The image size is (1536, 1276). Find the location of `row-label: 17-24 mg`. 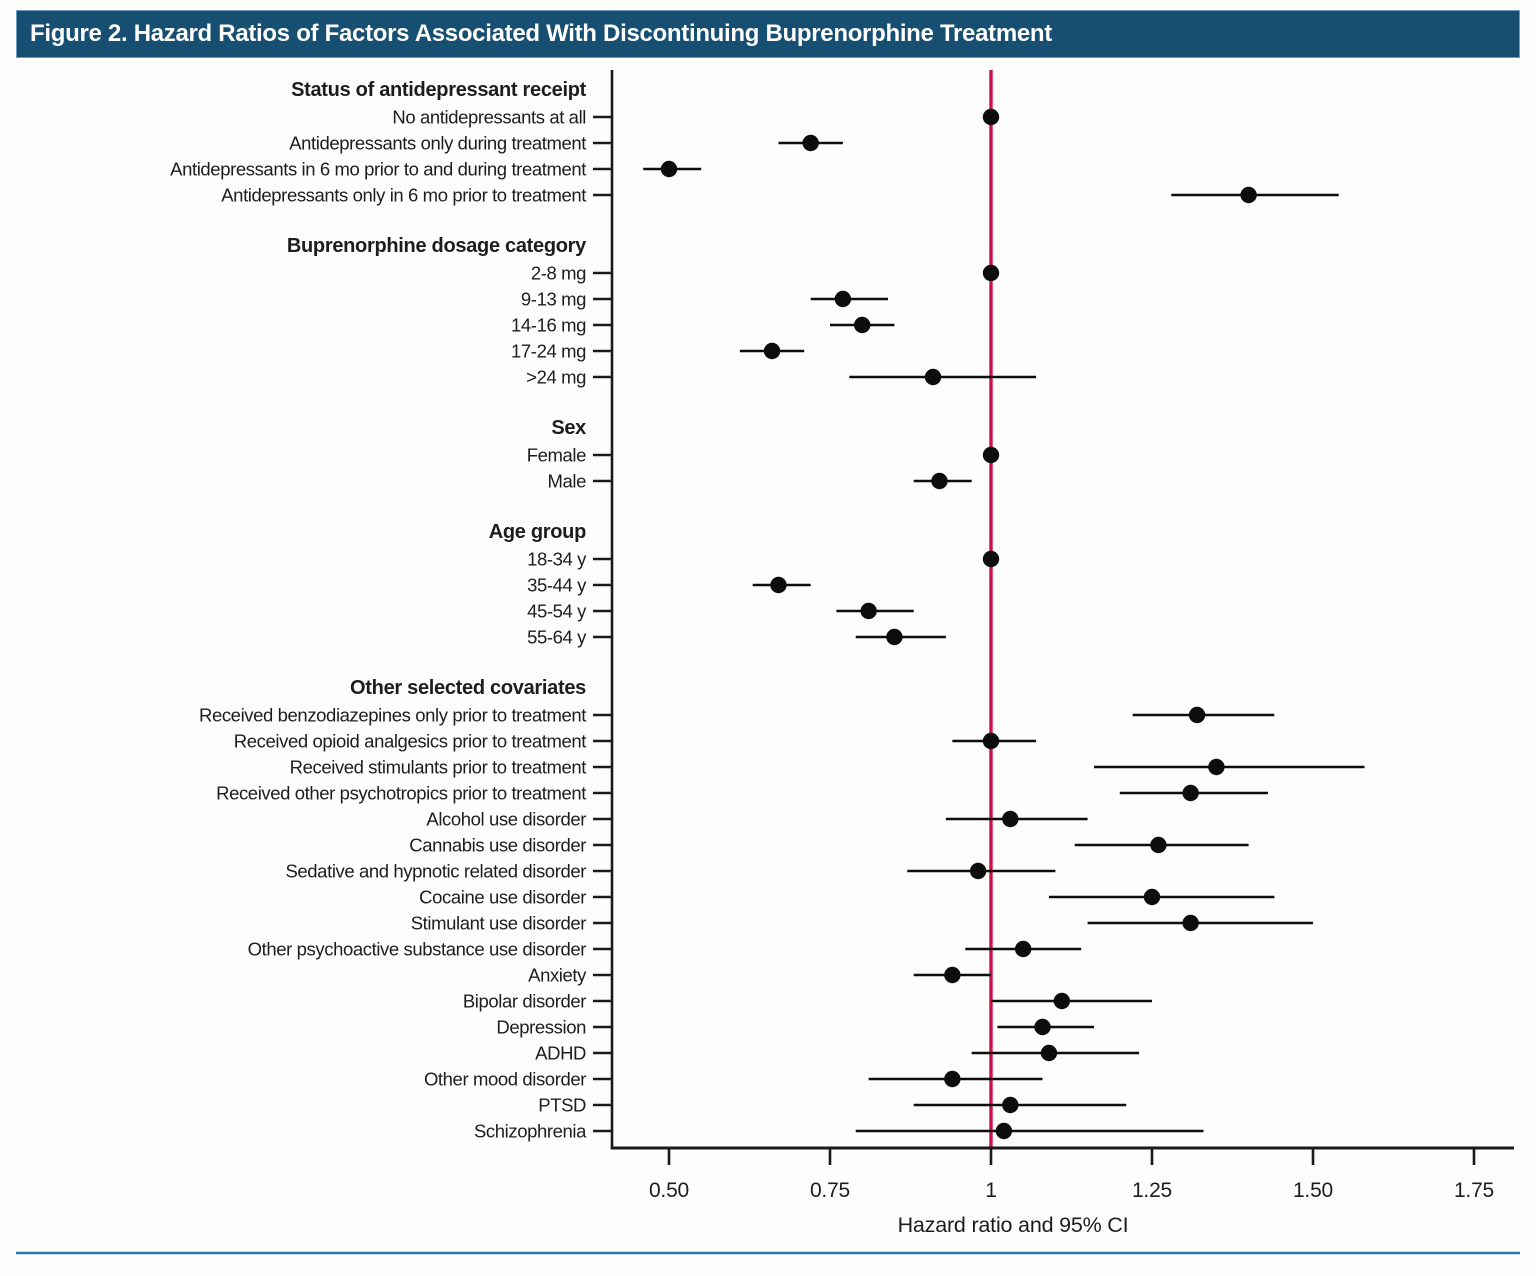

row-label: 17-24 mg is located at coordinates (548, 351).